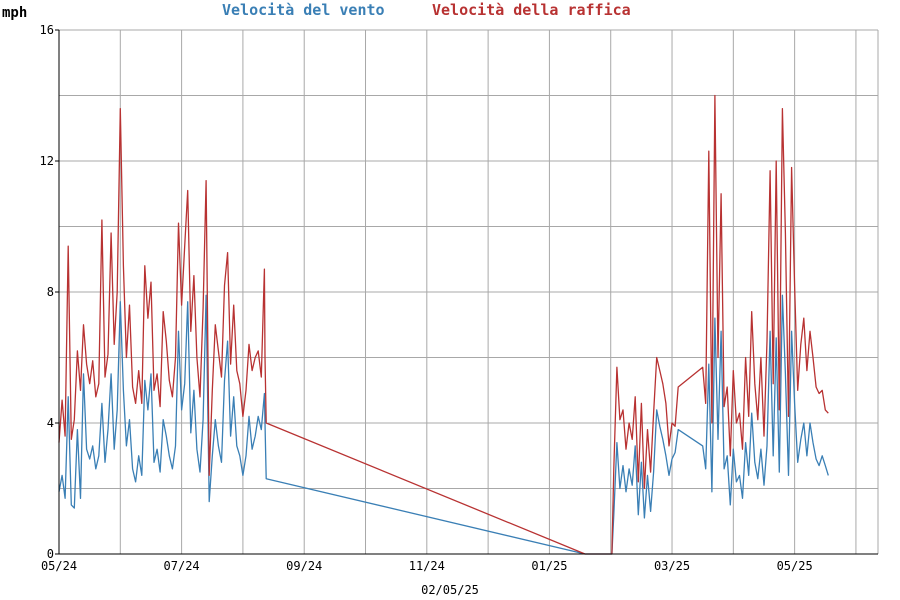 This screenshot has width=900, height=600. Describe the element at coordinates (672, 566) in the screenshot. I see `x-tick-label: 03/25` at that location.